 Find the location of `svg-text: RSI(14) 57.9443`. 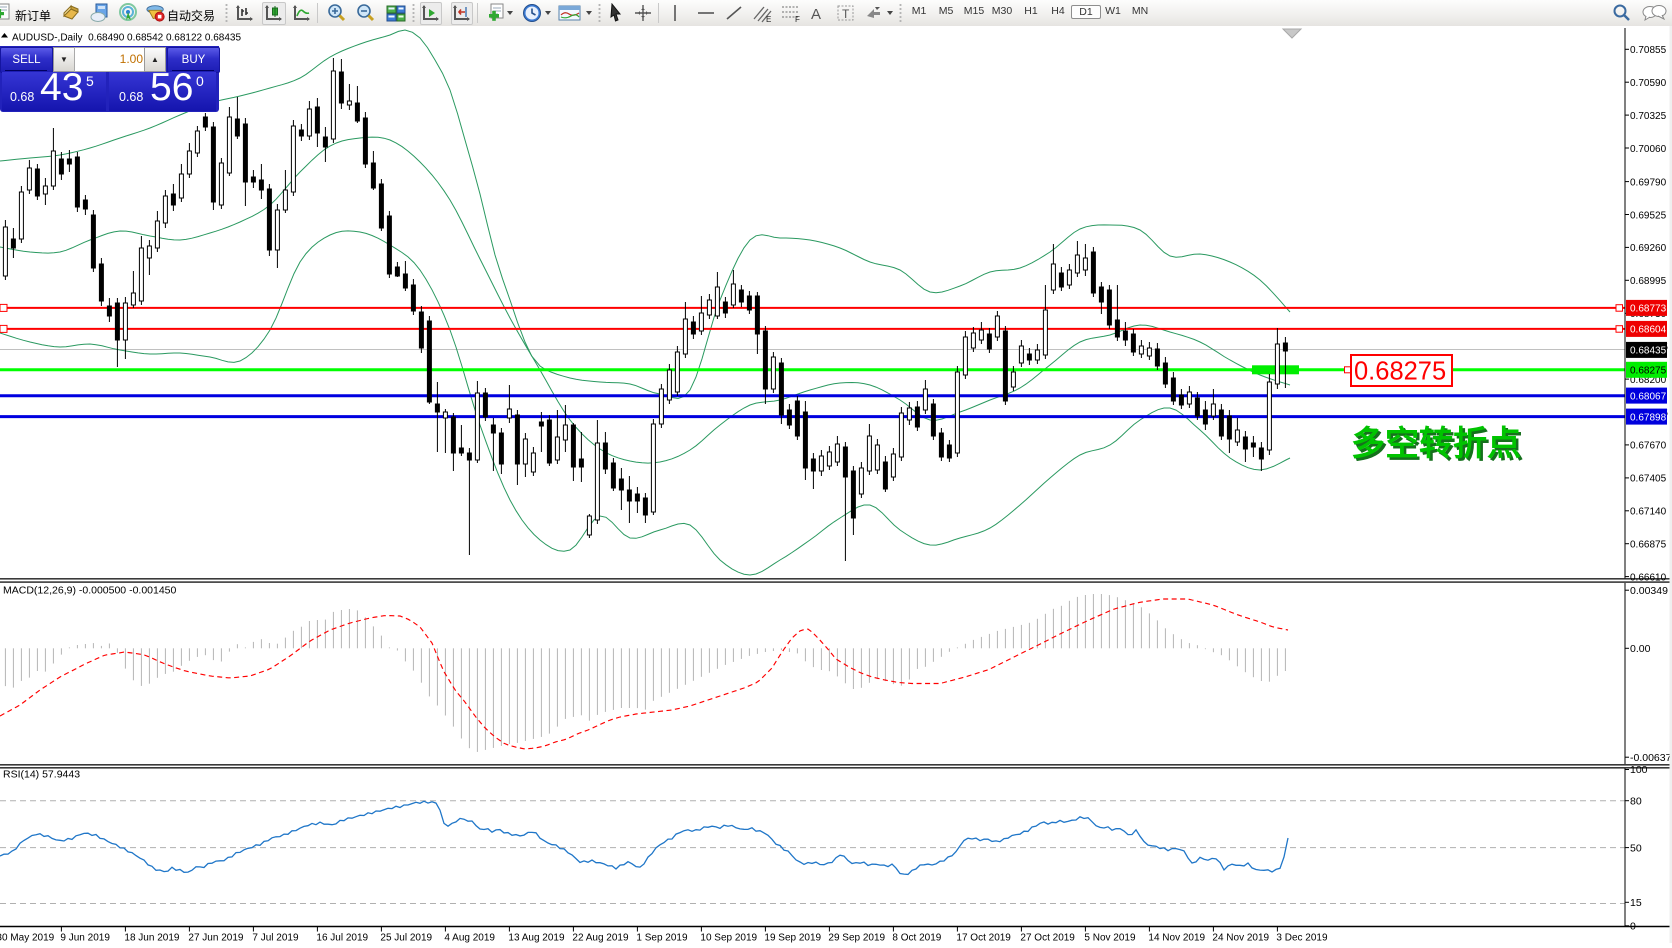

svg-text: RSI(14) 57.9443 is located at coordinates (41, 775).